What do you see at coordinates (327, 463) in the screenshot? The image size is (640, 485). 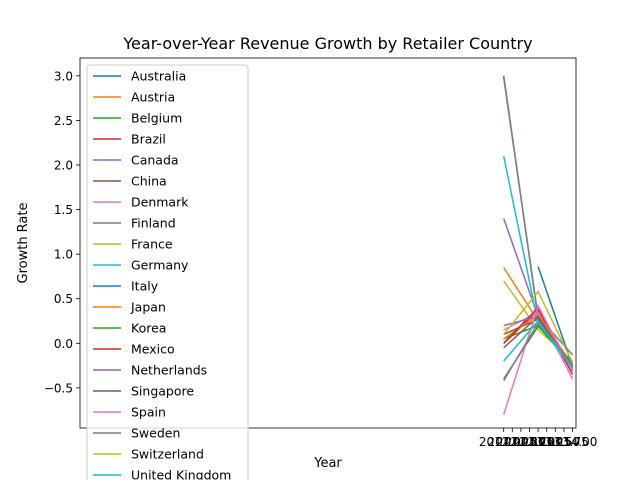 I see `x-axis-label: Year` at bounding box center [327, 463].